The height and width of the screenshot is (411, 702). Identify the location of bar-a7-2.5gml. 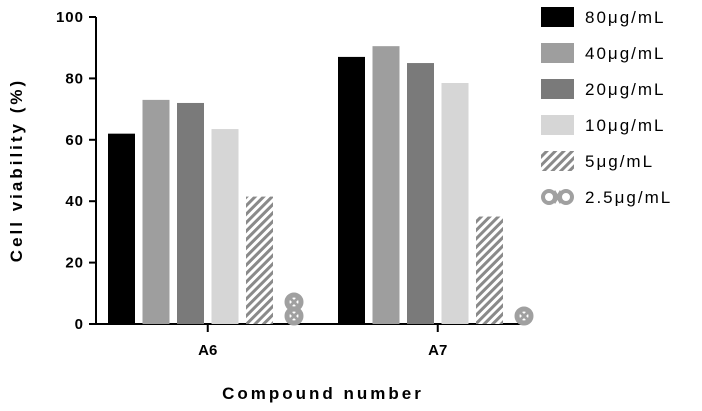
(524, 316).